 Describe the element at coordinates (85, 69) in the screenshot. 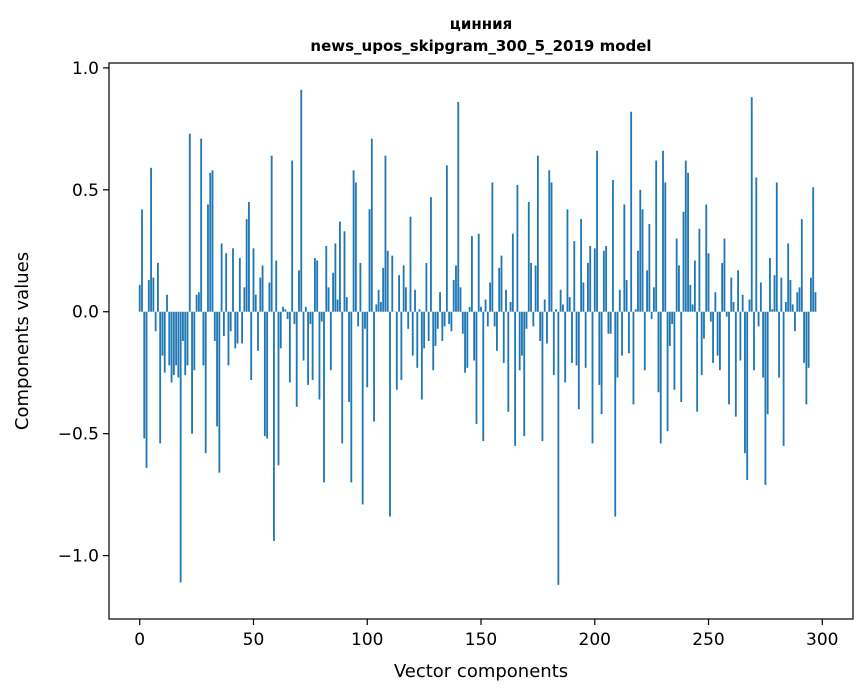

I see `y-tick-label: 1.0` at that location.